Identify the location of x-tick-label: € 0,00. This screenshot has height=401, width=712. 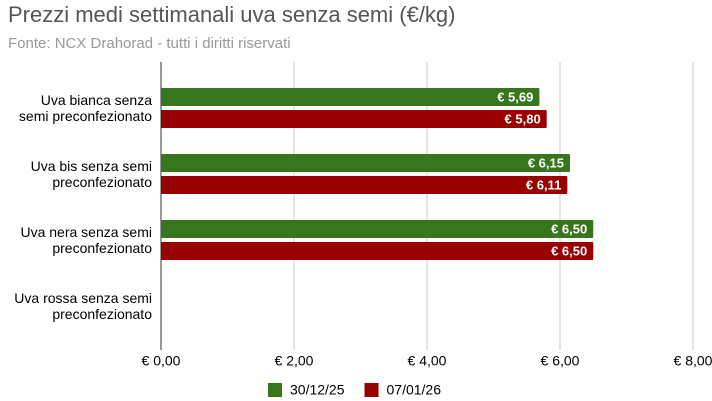
(161, 361).